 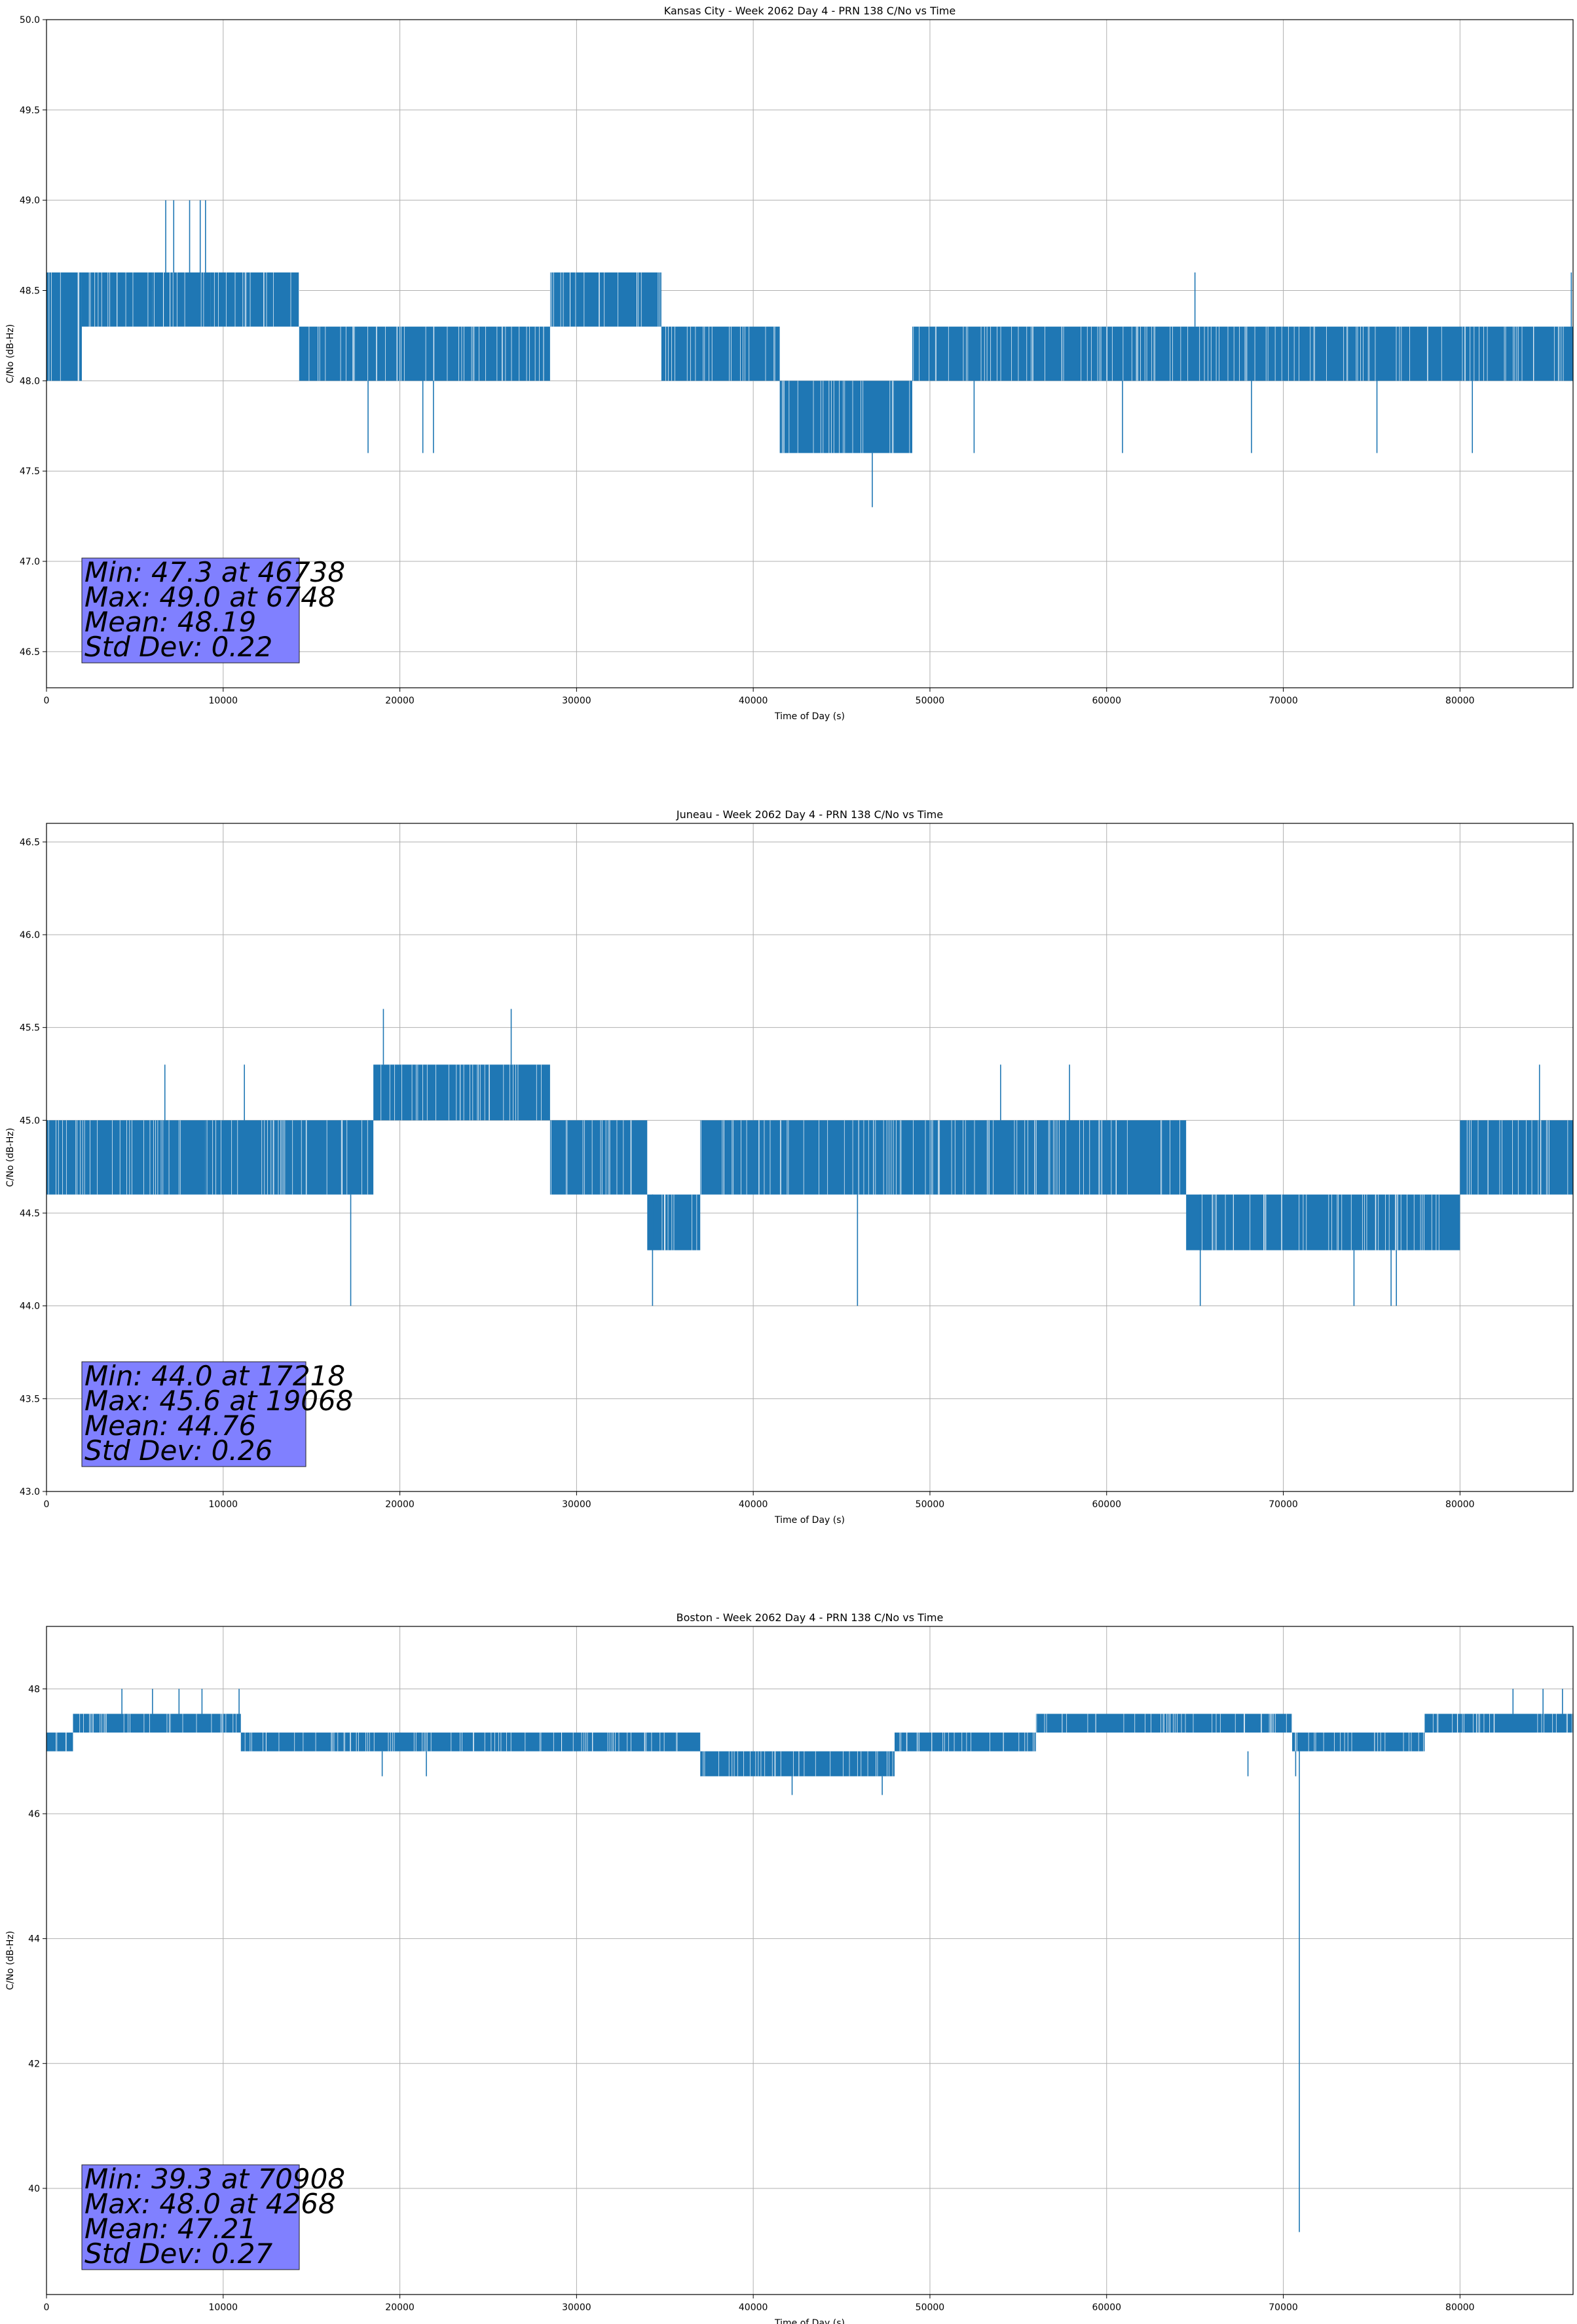 I want to click on stats-line: Std Dev: 0.27, so click(x=178, y=2254).